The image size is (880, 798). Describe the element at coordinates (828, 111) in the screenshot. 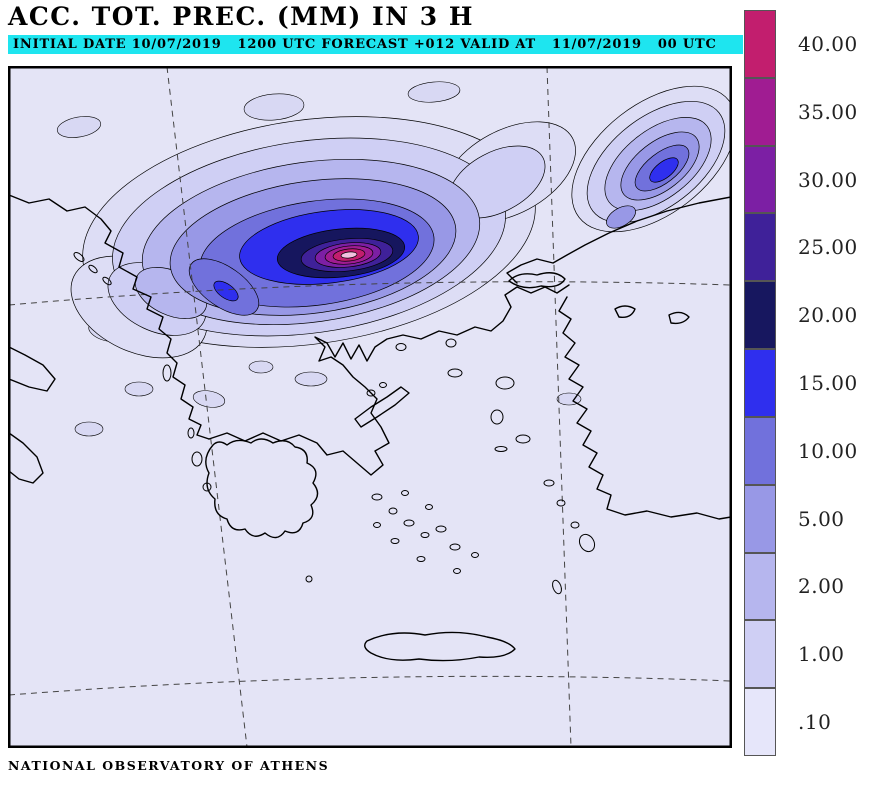

I see `legend-value-label: 35.00` at that location.